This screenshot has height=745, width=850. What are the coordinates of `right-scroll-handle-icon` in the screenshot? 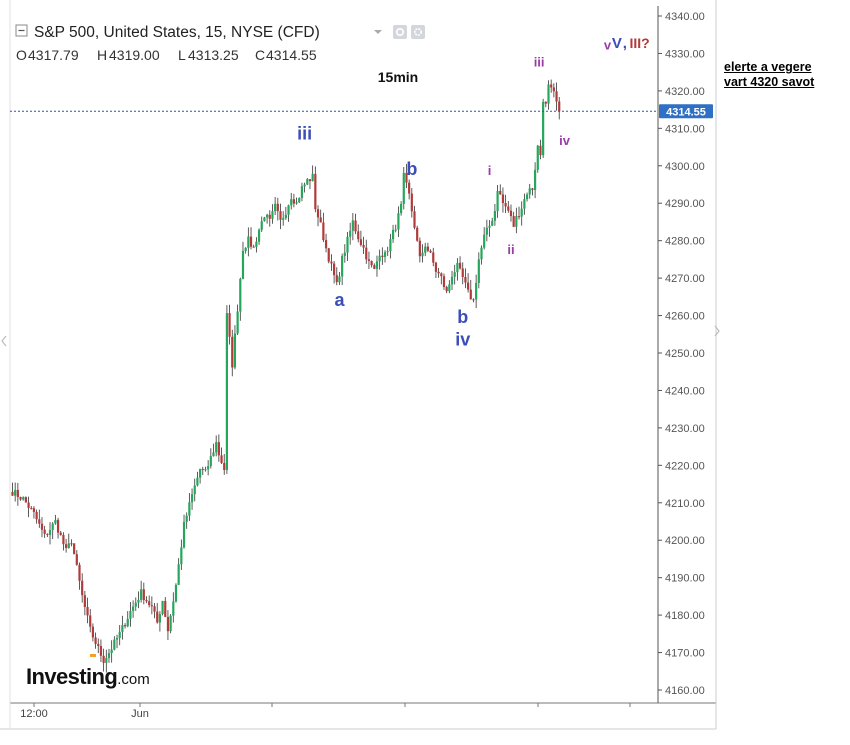 It's located at (717, 331).